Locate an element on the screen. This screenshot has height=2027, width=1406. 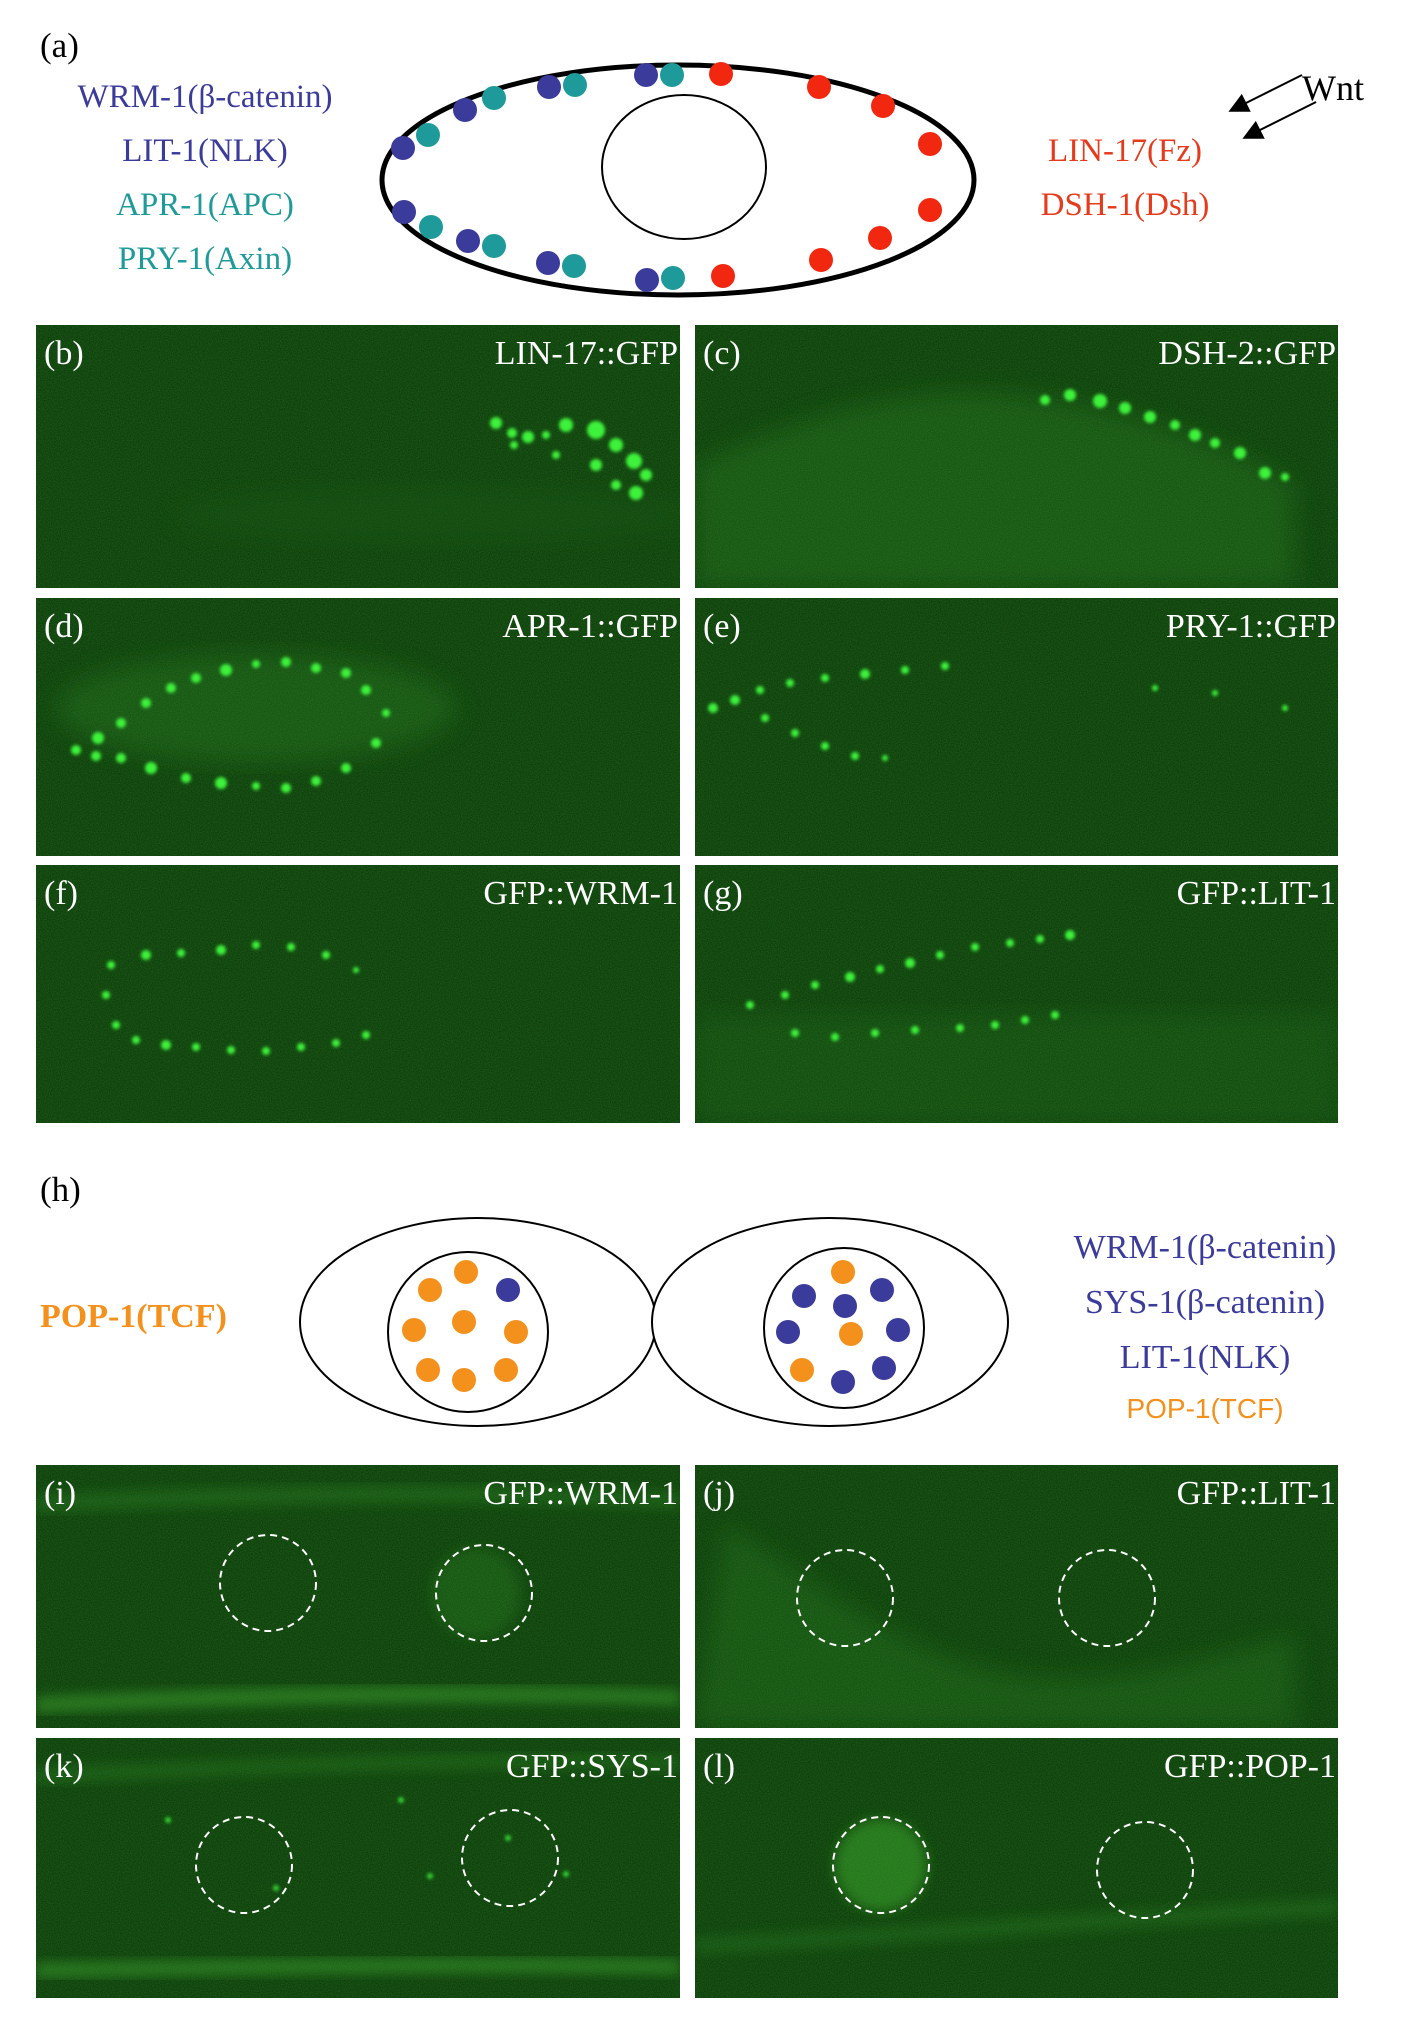
micrograph-i: (i) GFP::WRM-1 is located at coordinates (358, 1596).